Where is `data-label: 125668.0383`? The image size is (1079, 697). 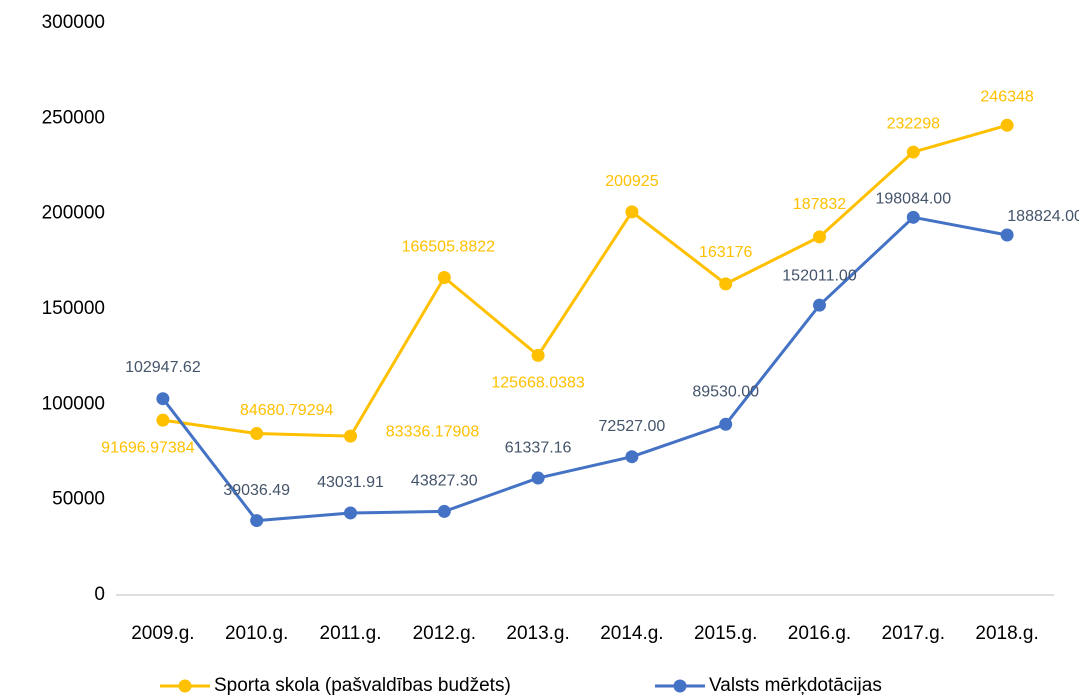 data-label: 125668.0383 is located at coordinates (538, 383).